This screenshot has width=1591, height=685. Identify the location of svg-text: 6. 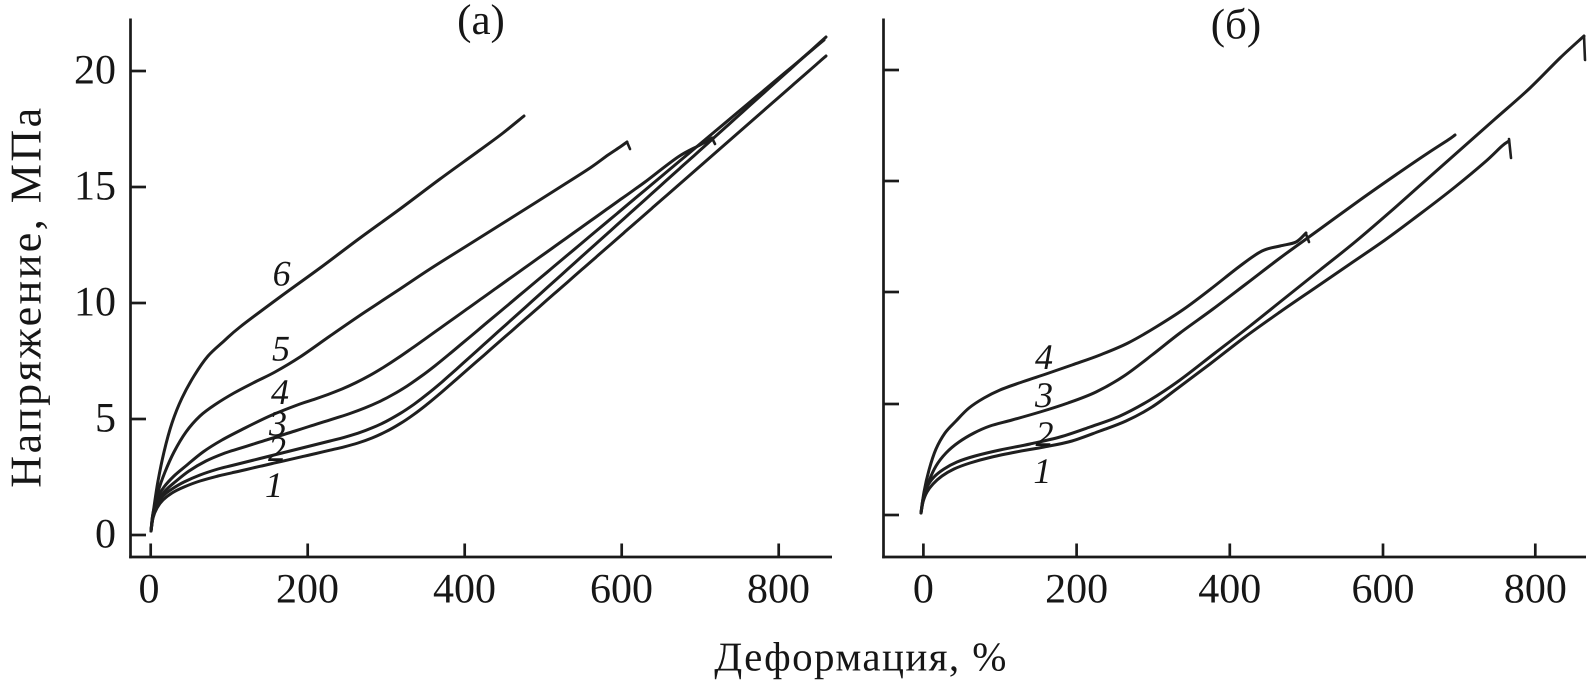
(282, 273).